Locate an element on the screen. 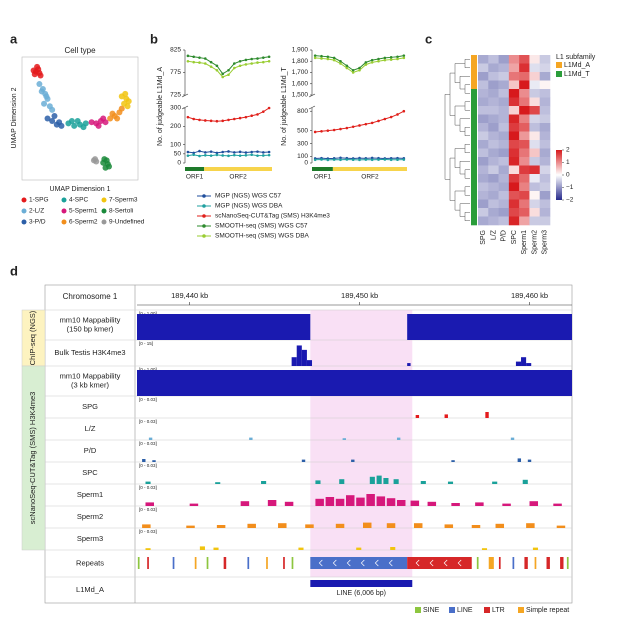 The height and width of the screenshot is (624, 626). track-label: (150 bp kmer) is located at coordinates (90, 328).